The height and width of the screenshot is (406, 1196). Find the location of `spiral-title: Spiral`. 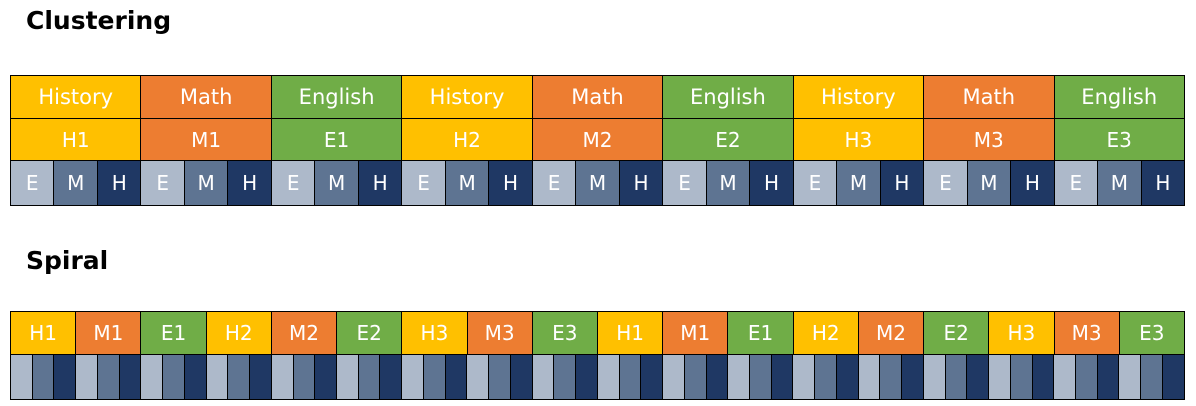

spiral-title: Spiral is located at coordinates (67, 260).